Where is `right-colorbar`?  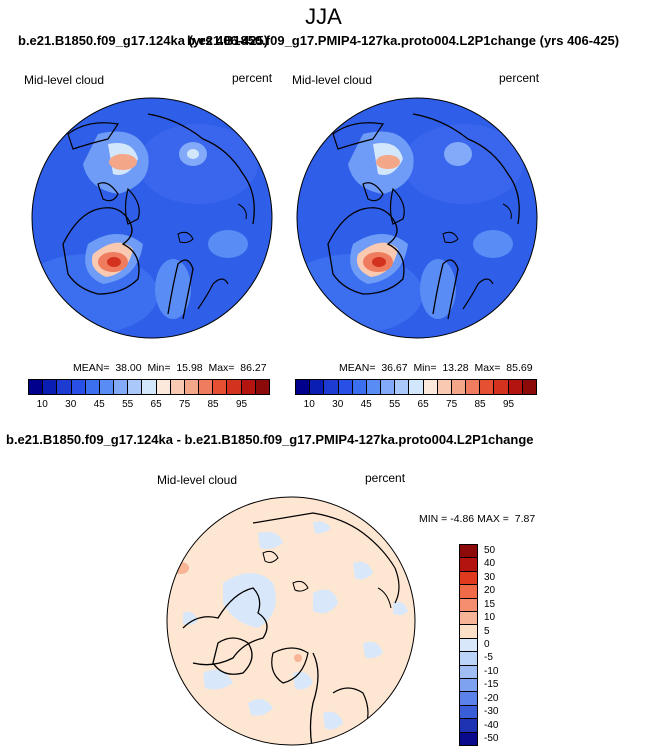
right-colorbar is located at coordinates (416, 387).